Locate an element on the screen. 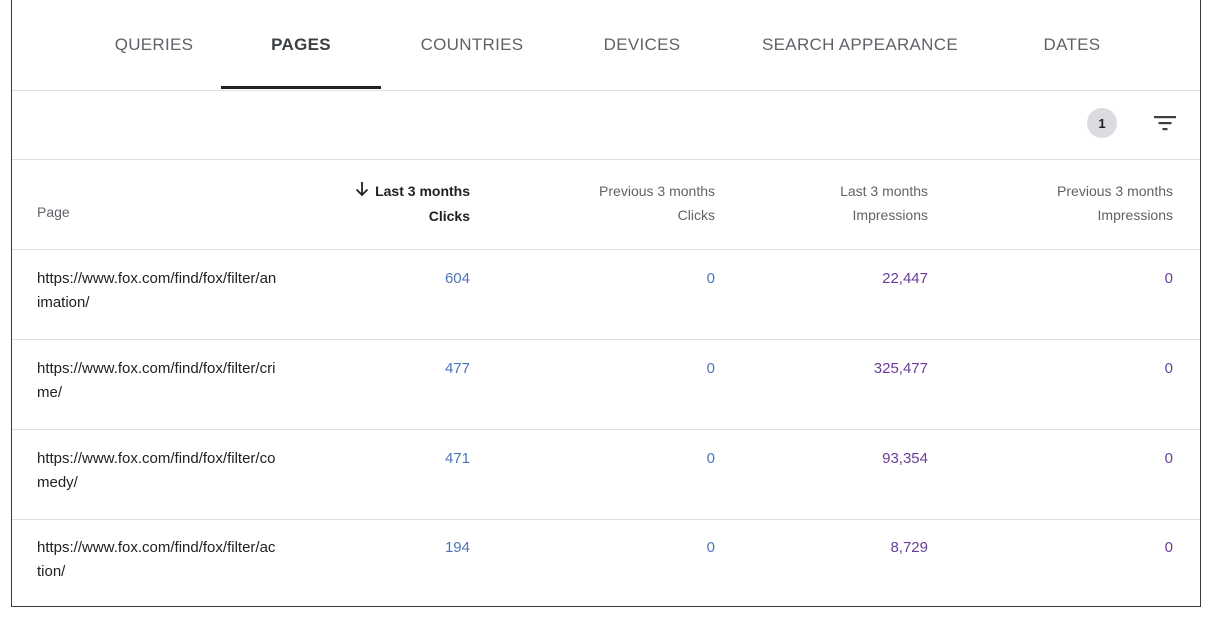 This screenshot has width=1214, height=624. tab-devices: DEVICES is located at coordinates (642, 44).